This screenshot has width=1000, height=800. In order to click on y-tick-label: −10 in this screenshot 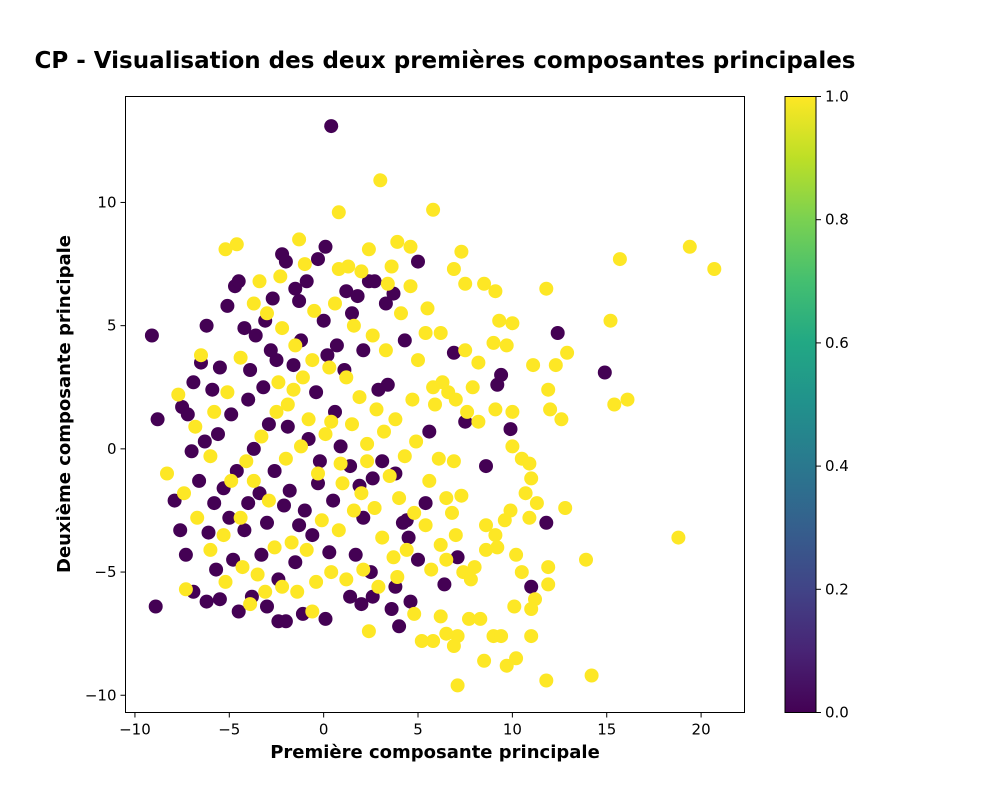, I will do `click(101, 695)`.